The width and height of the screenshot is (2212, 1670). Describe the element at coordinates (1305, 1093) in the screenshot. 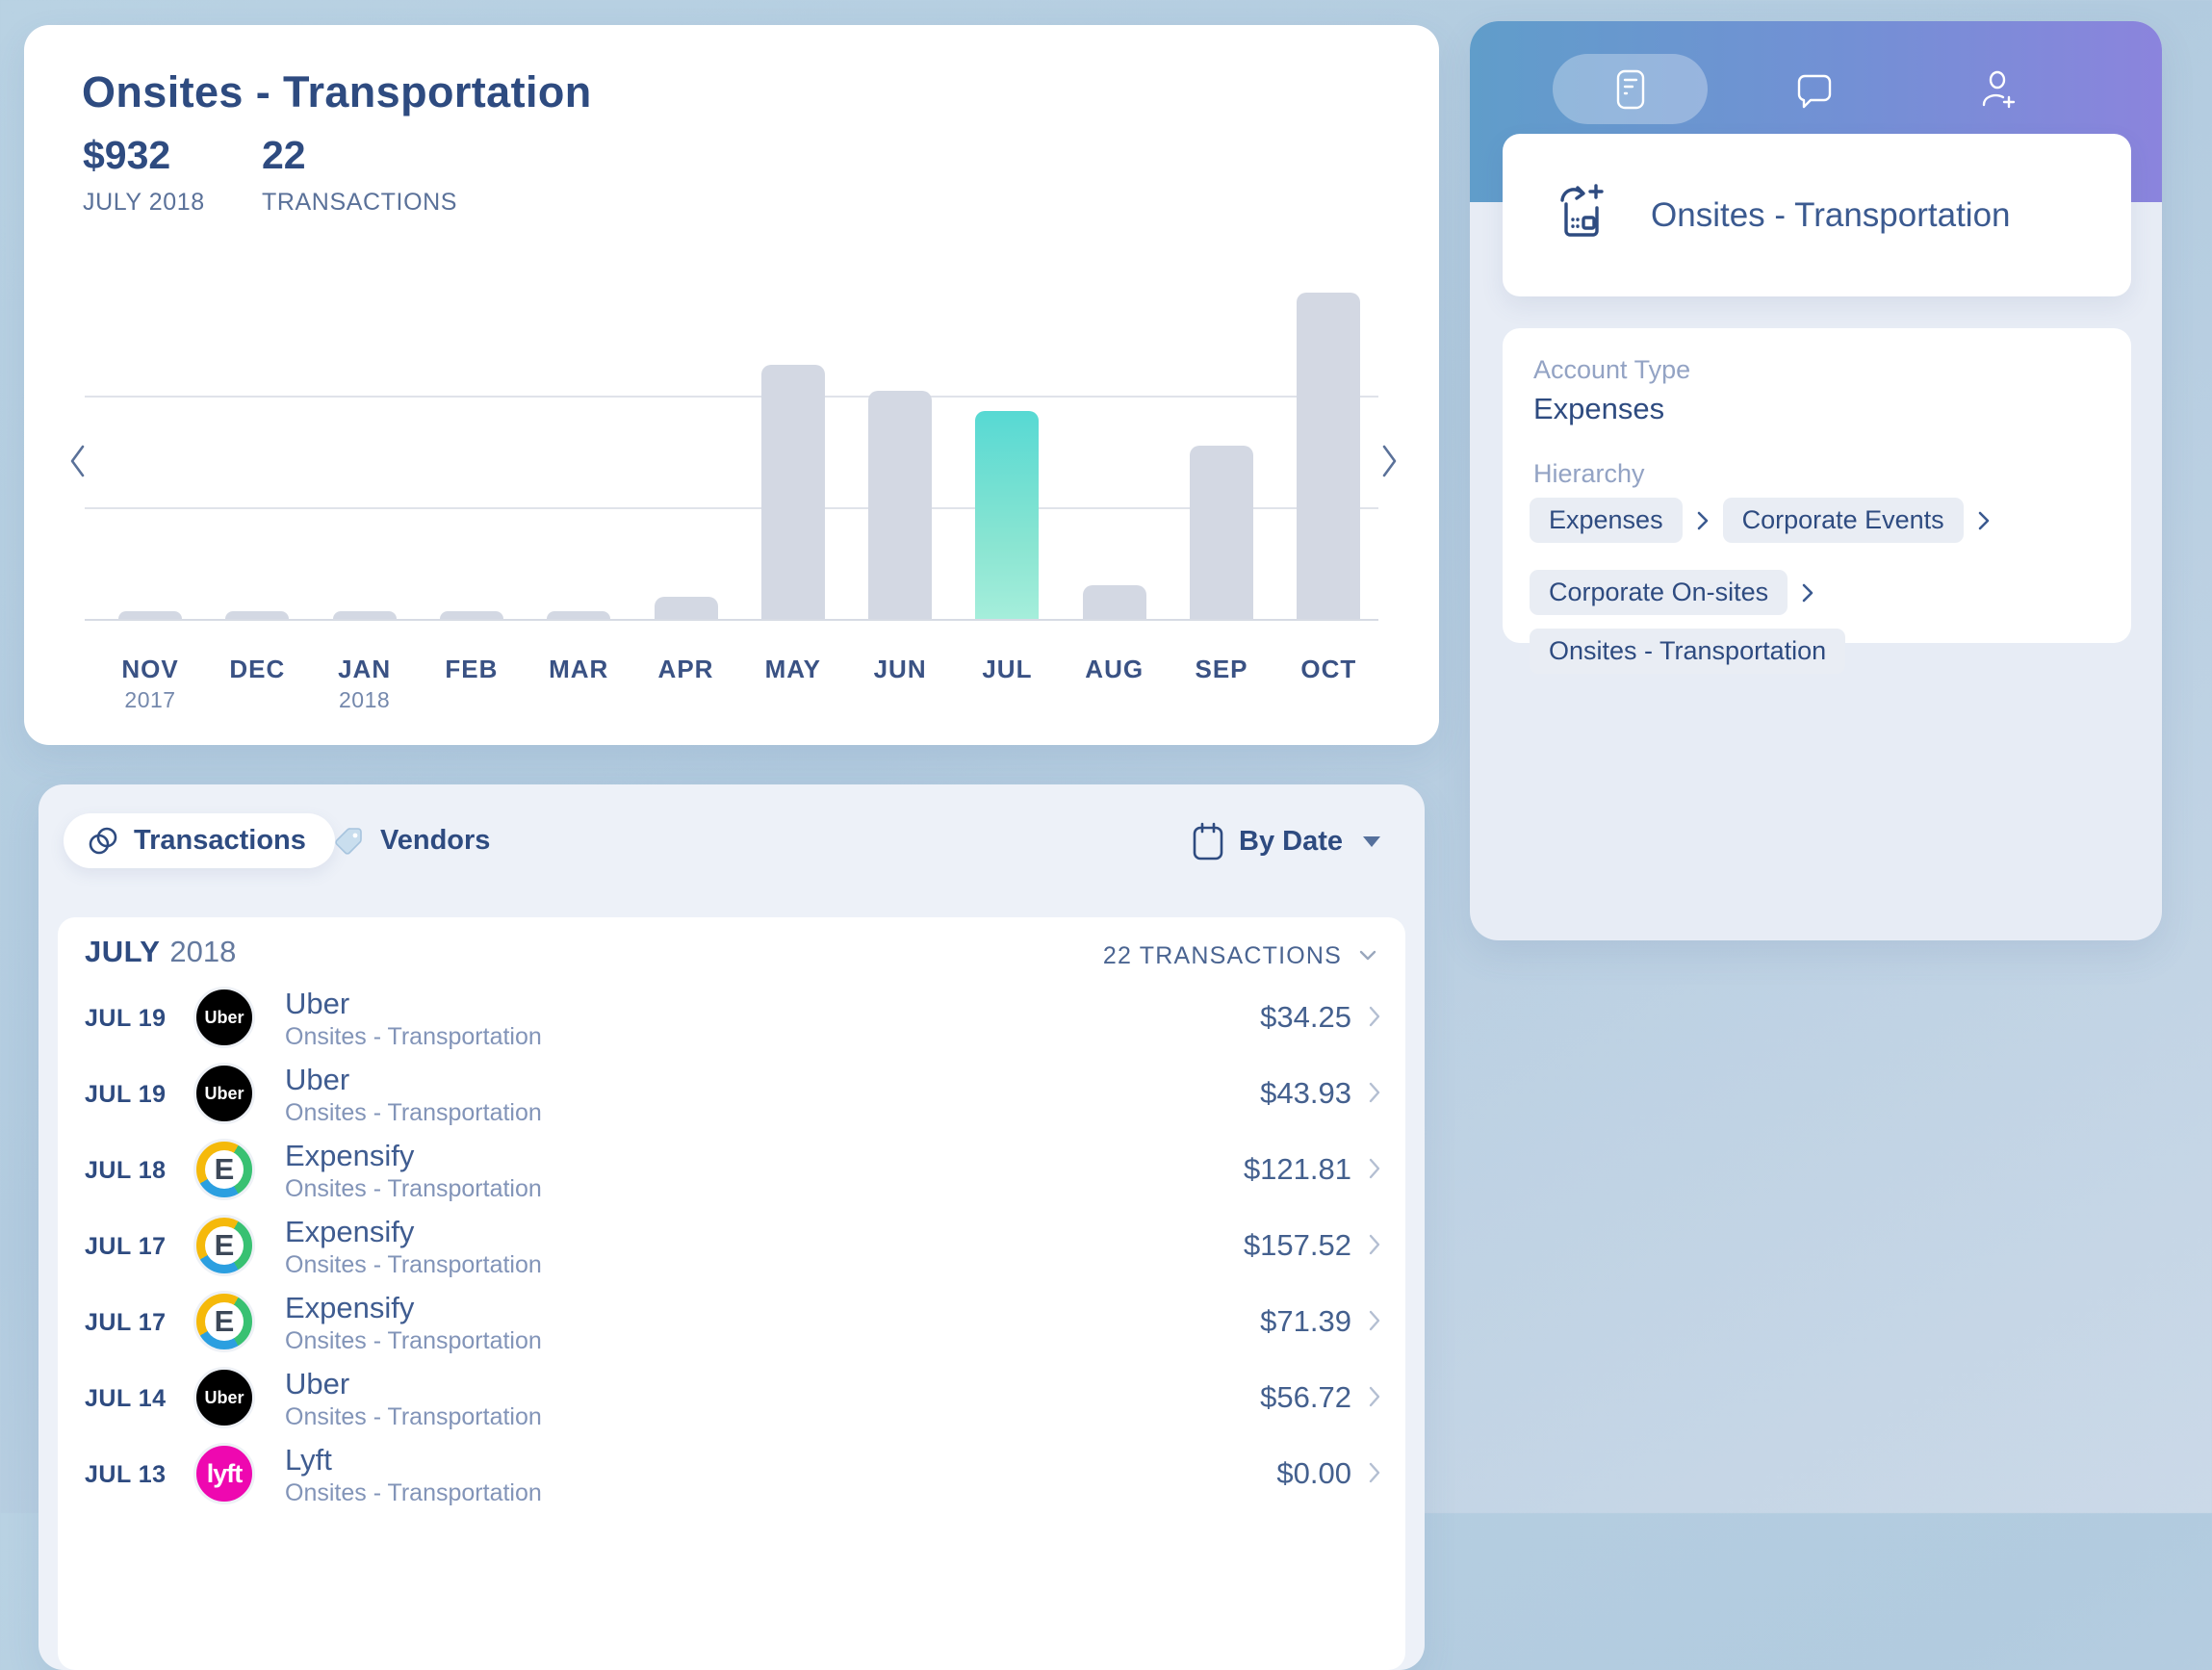

I see `transaction-amount: $43.93` at that location.